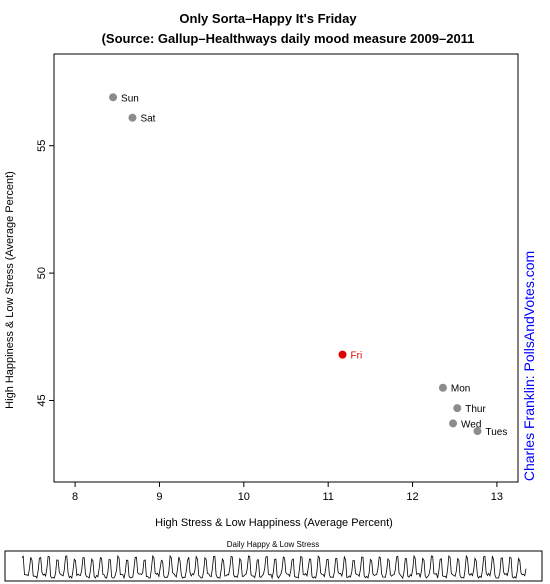 Image resolution: width=550 pixels, height=584 pixels. What do you see at coordinates (42, 146) in the screenshot?
I see `y-tick-label: 55` at bounding box center [42, 146].